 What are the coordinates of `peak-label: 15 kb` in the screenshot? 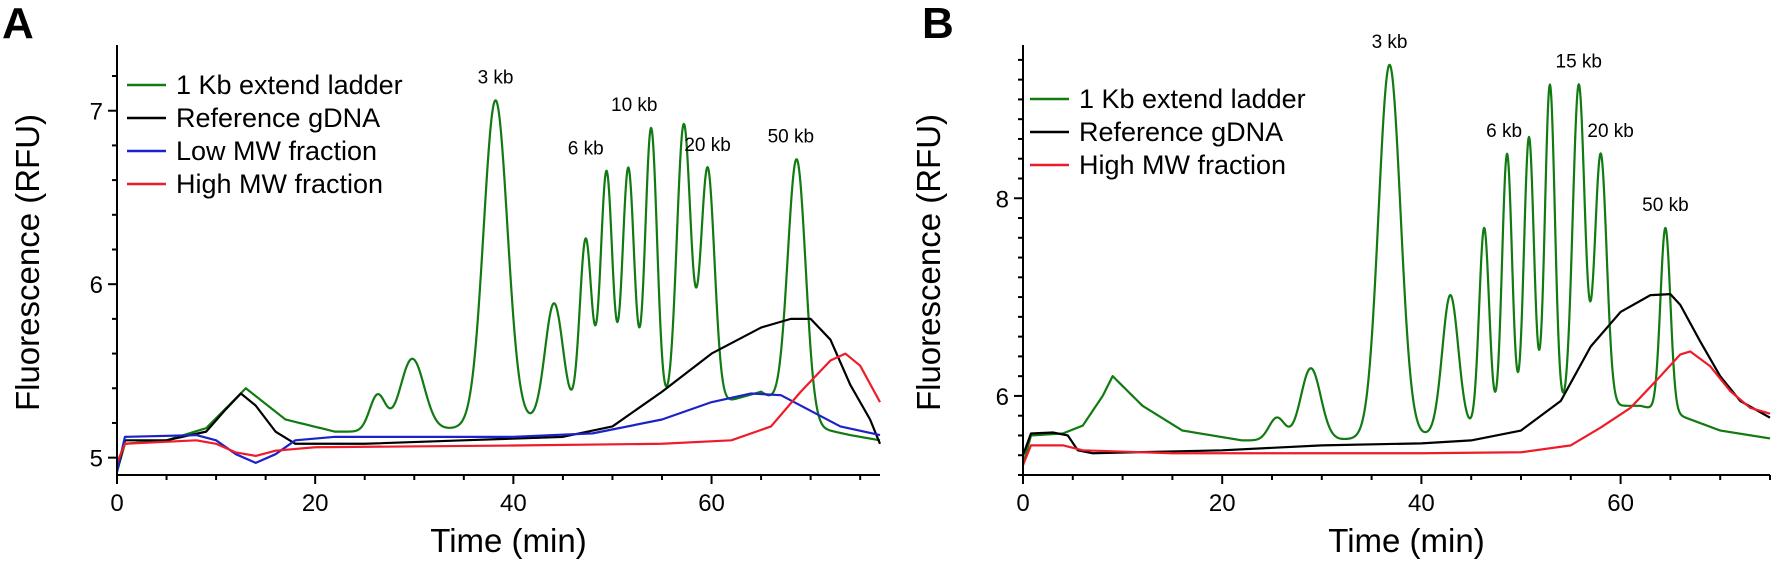 It's located at (1579, 62).